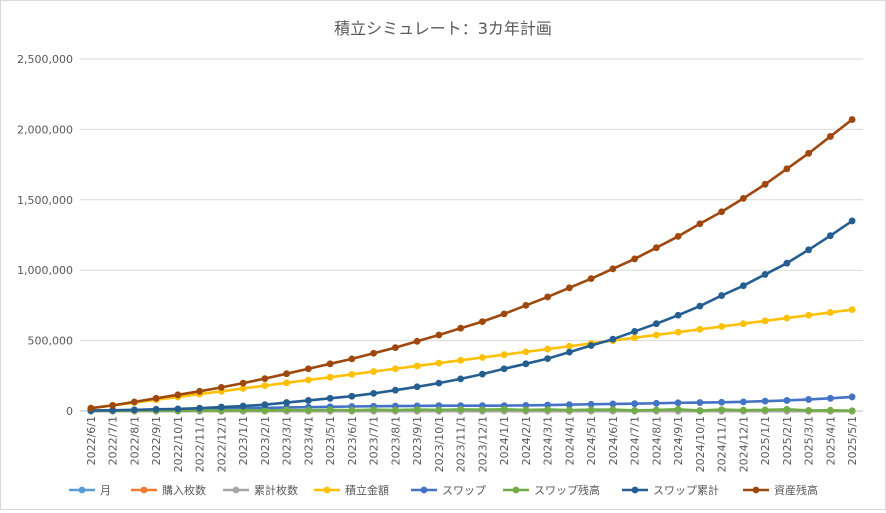  What do you see at coordinates (90, 490) in the screenshot?
I see `legend-item-1: 月` at bounding box center [90, 490].